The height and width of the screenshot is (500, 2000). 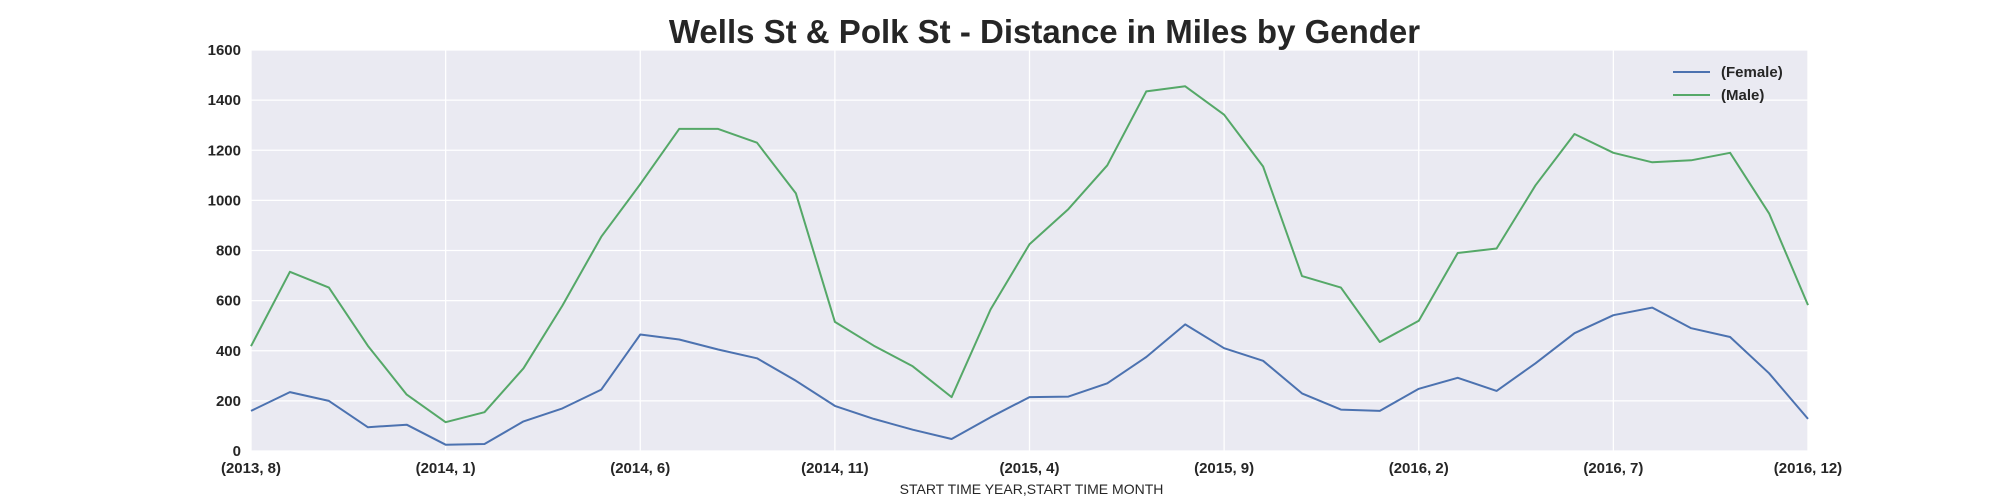 What do you see at coordinates (1752, 72) in the screenshot?
I see `legend-label-female: (Female)` at bounding box center [1752, 72].